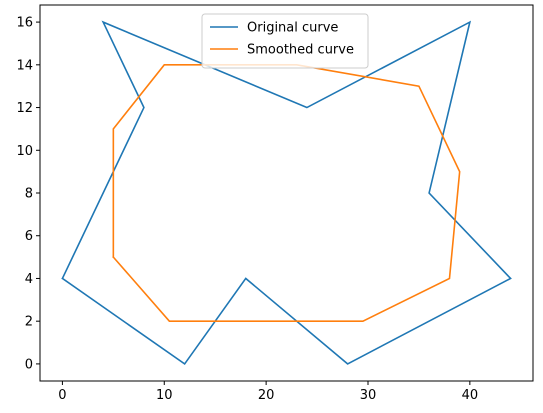 Image resolution: width=543 pixels, height=413 pixels. I want to click on x-axis-ticks: 0 10 20 30 40, so click(268, 392).